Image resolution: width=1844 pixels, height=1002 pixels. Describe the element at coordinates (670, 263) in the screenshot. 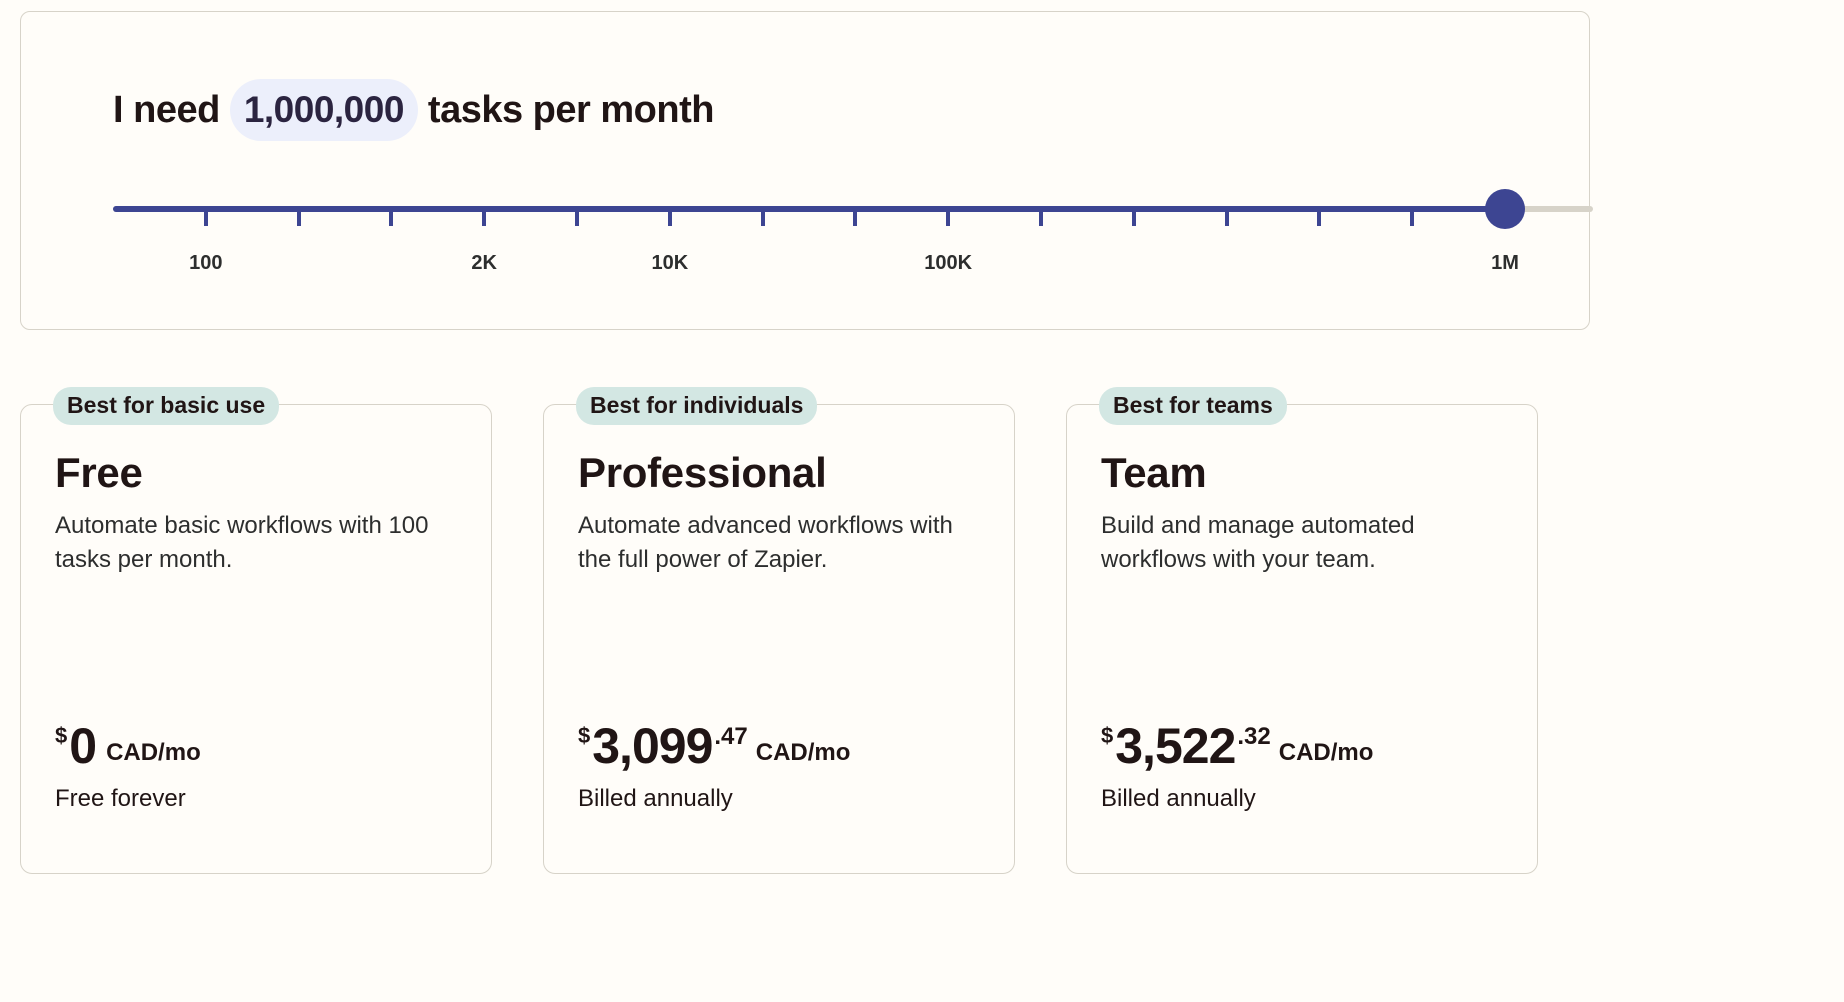

I see `slider-tick-label: 10K` at that location.